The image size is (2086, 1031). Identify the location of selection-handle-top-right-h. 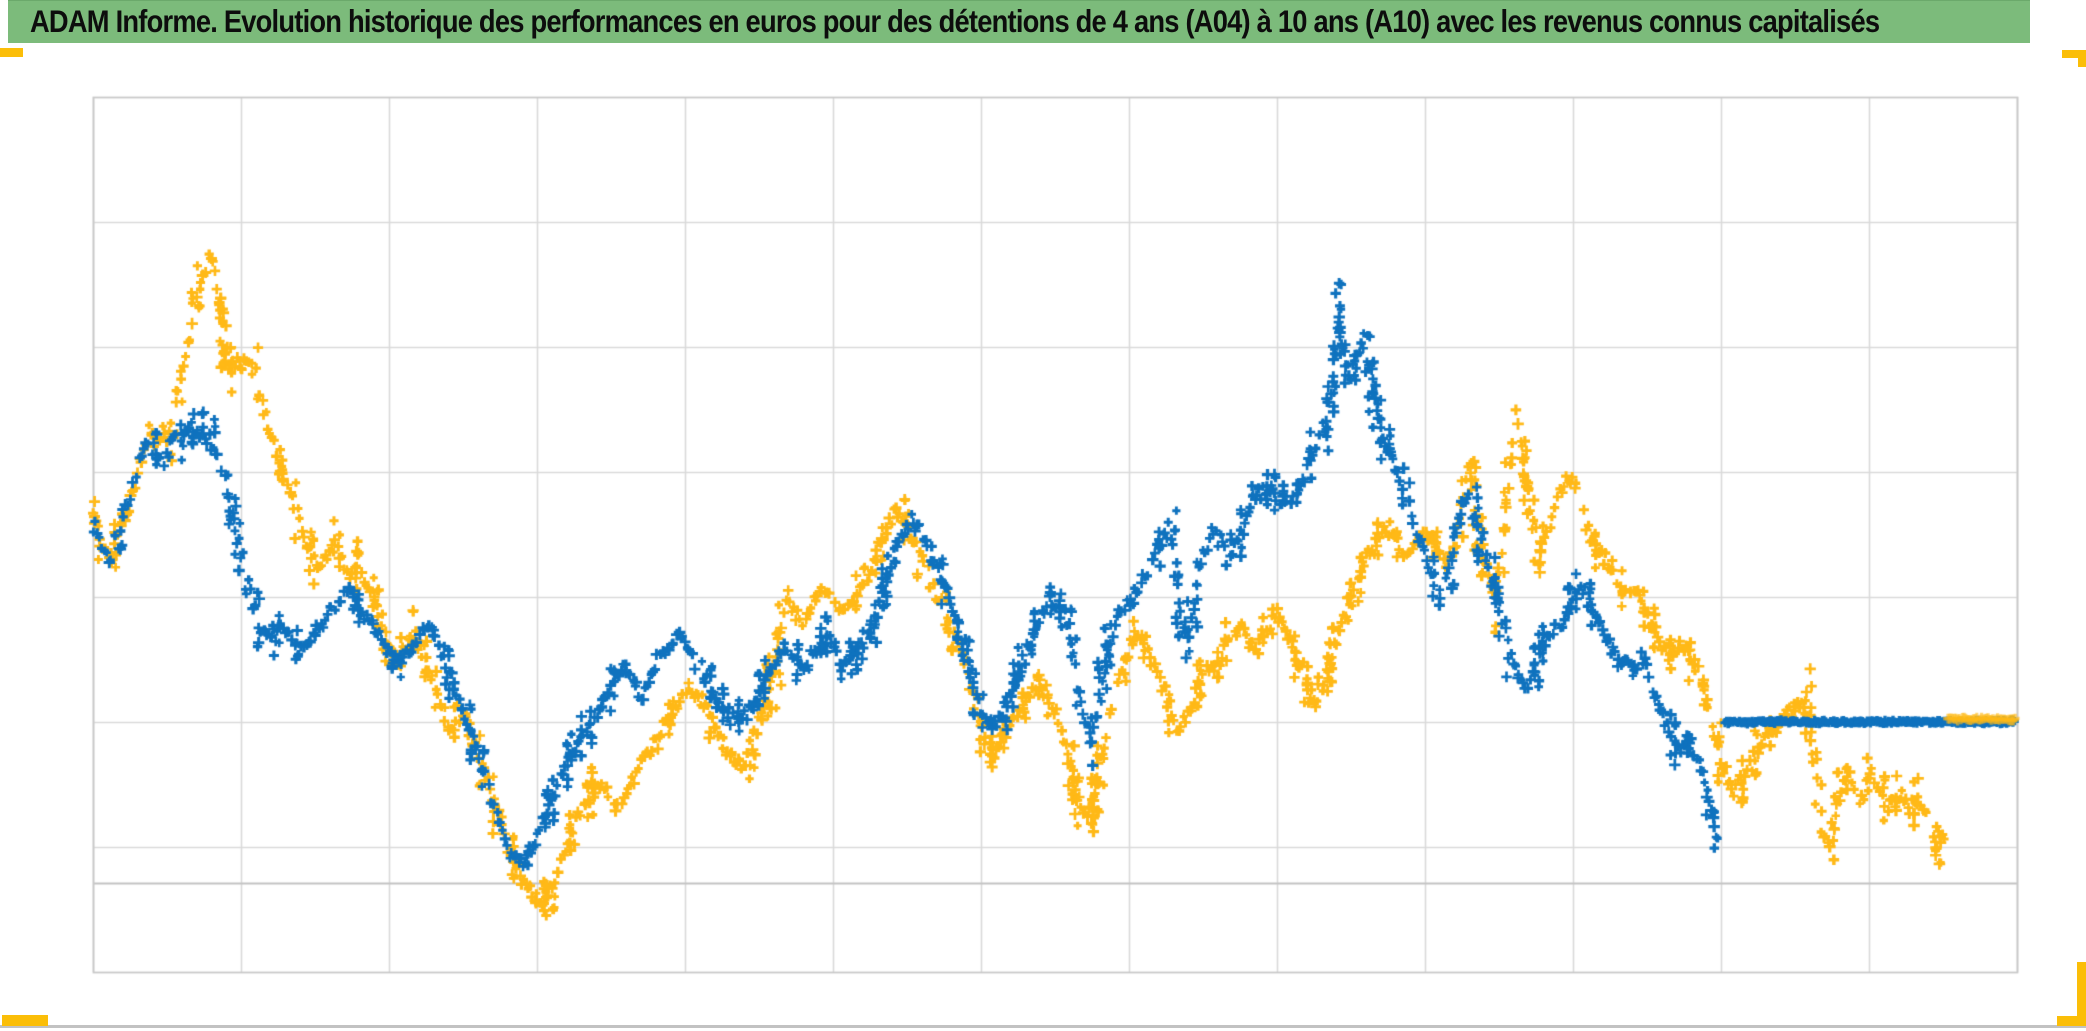
(2074, 54).